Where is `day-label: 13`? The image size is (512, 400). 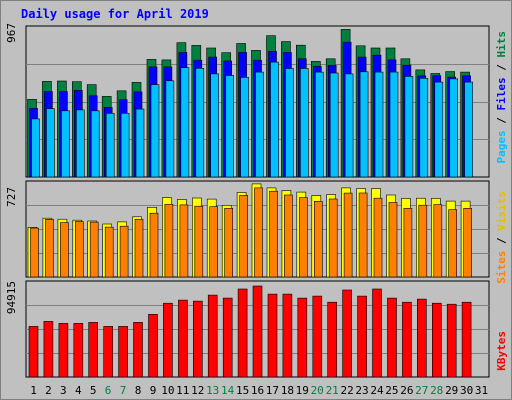 day-label: 13 is located at coordinates (212, 390).